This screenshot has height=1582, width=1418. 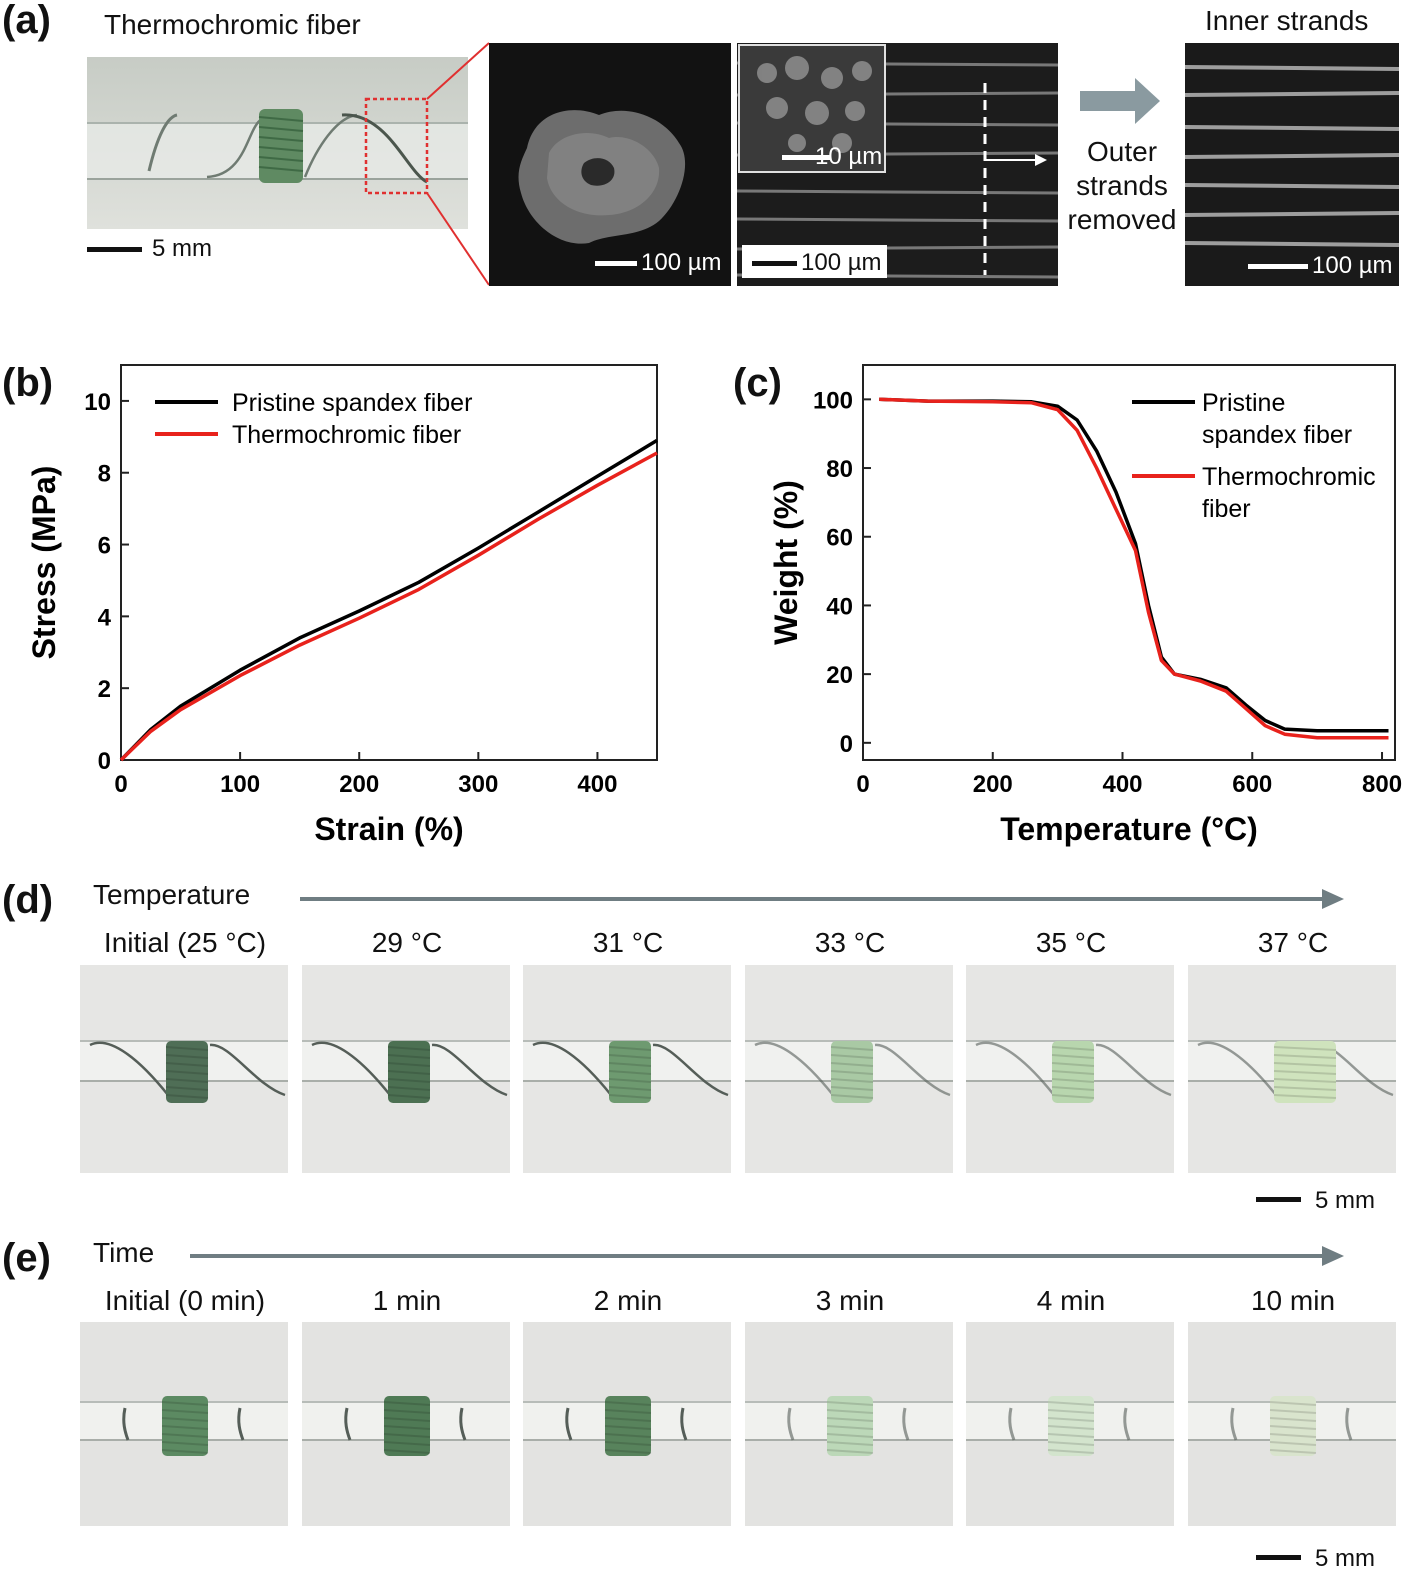 I want to click on d-caption-3: 33 °C, so click(x=850, y=942).